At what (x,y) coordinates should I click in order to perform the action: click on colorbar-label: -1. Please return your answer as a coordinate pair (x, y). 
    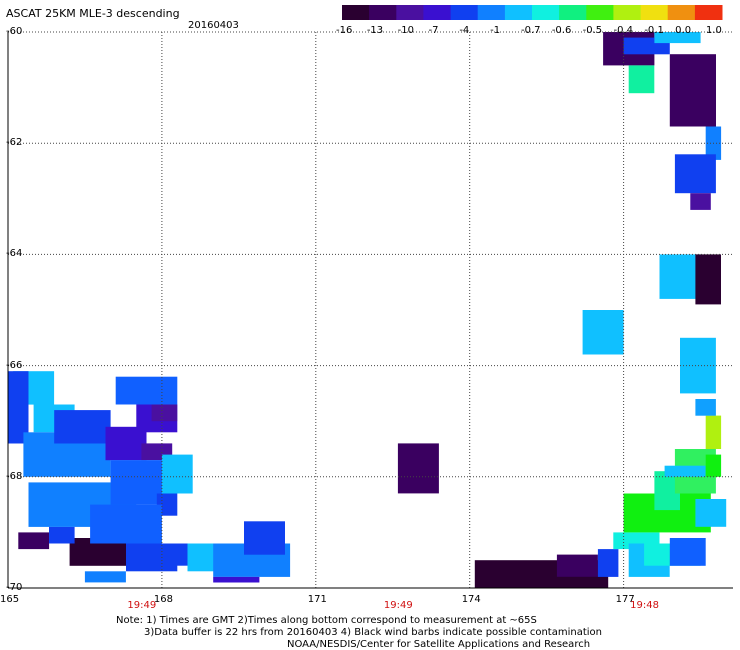
    Looking at the image, I should click on (495, 30).